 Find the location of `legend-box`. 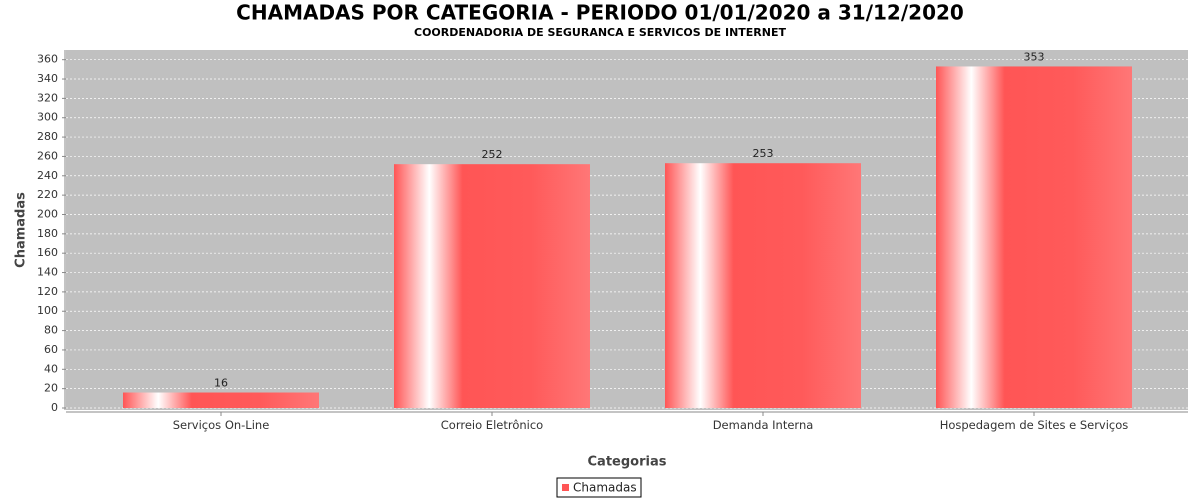

legend-box is located at coordinates (599, 487).